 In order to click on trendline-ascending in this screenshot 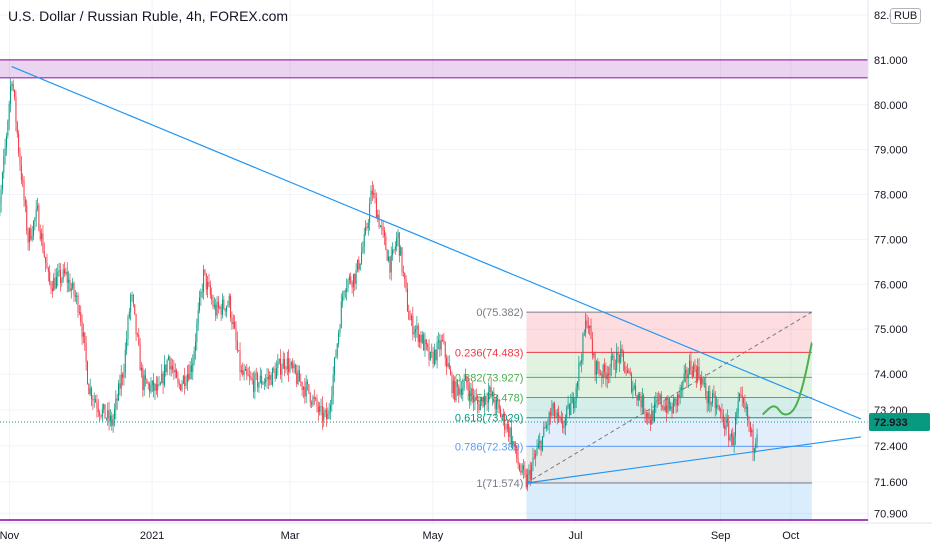, I will do `click(694, 460)`.